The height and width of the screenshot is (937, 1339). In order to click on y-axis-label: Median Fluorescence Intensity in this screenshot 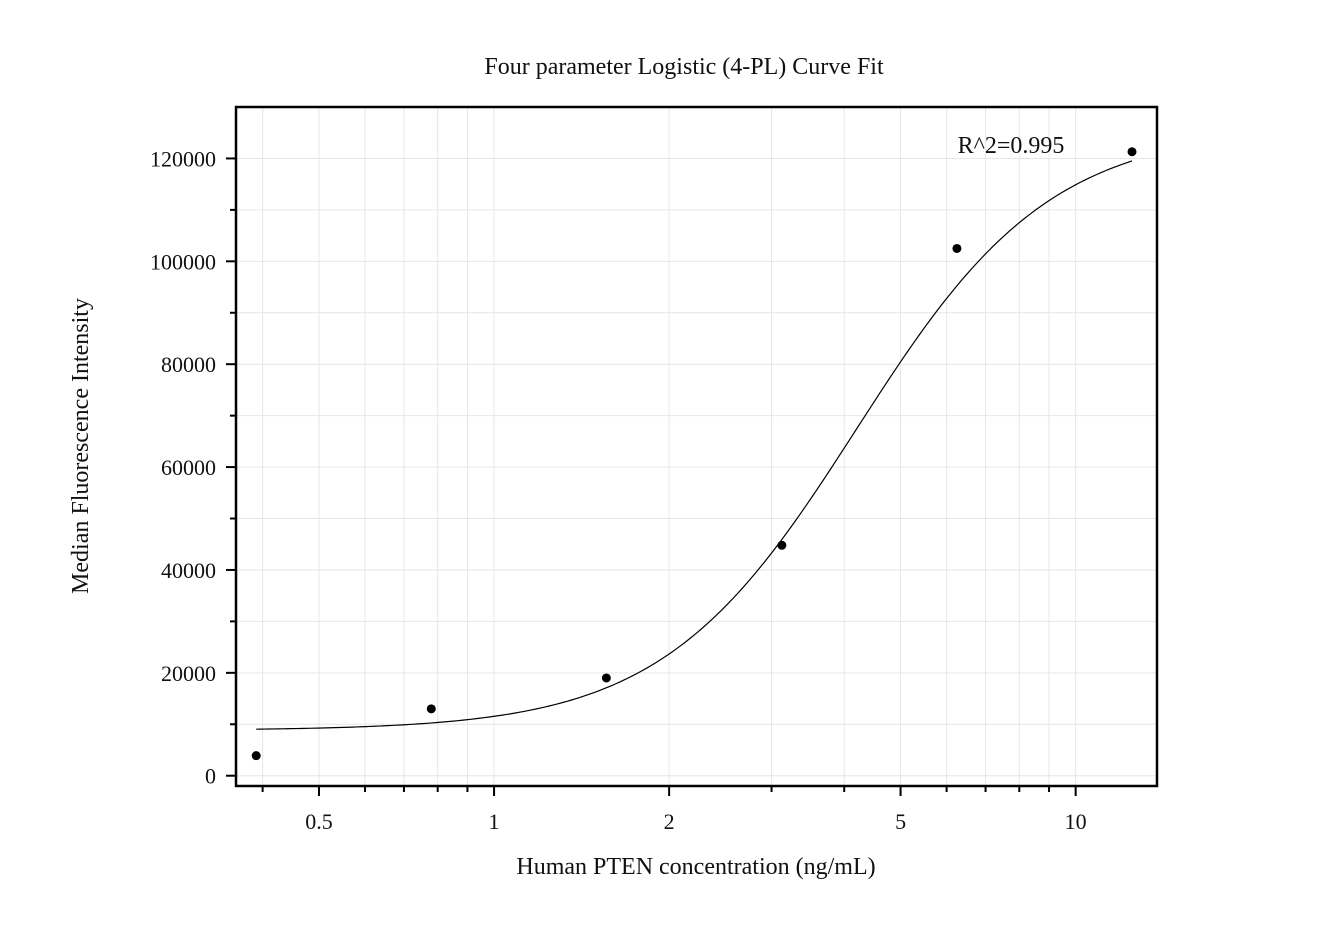, I will do `click(81, 446)`.